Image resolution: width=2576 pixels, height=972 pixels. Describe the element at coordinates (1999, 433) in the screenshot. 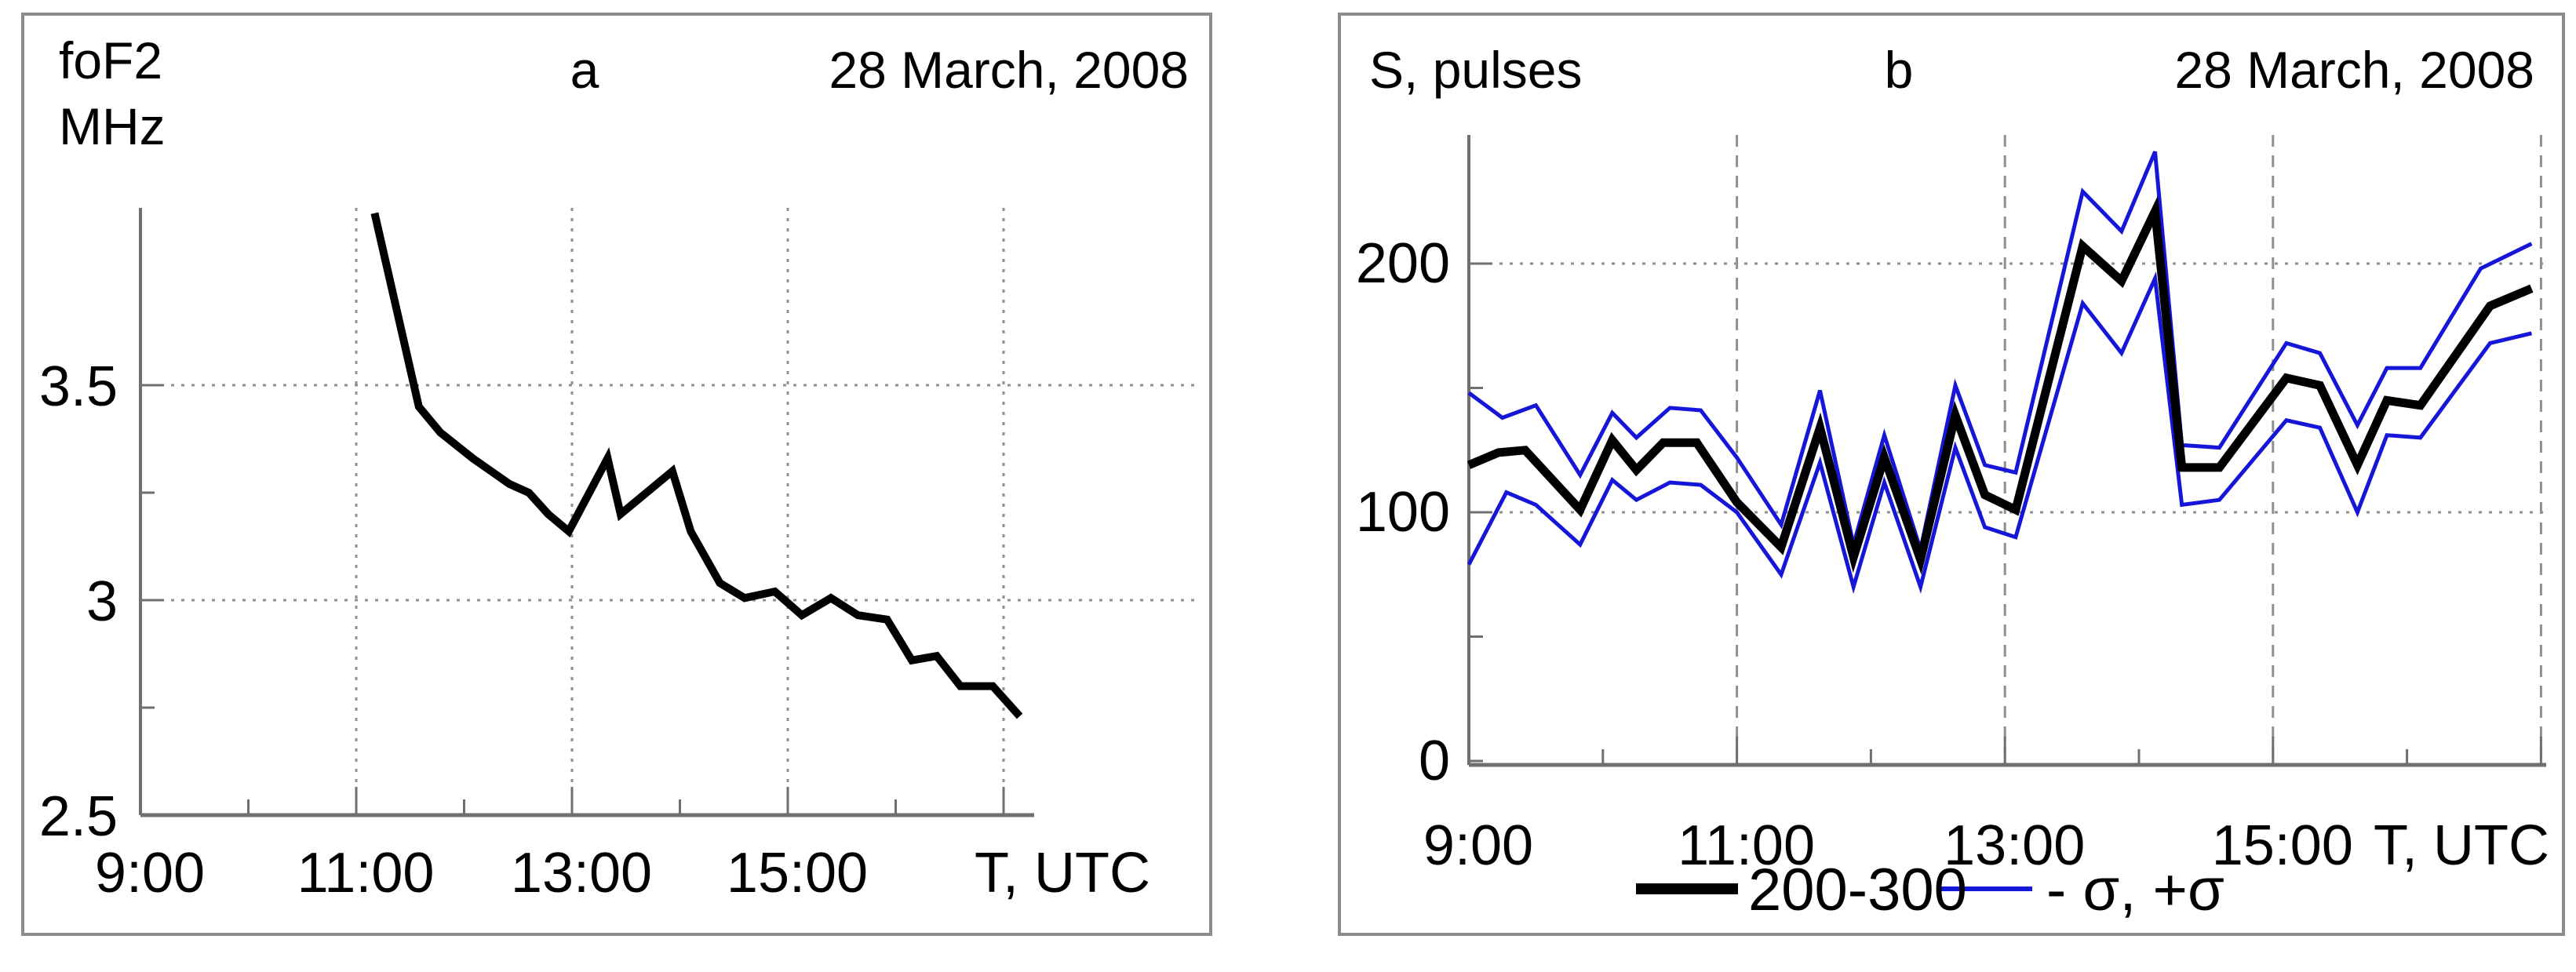

I see `series-minus-sigma` at that location.